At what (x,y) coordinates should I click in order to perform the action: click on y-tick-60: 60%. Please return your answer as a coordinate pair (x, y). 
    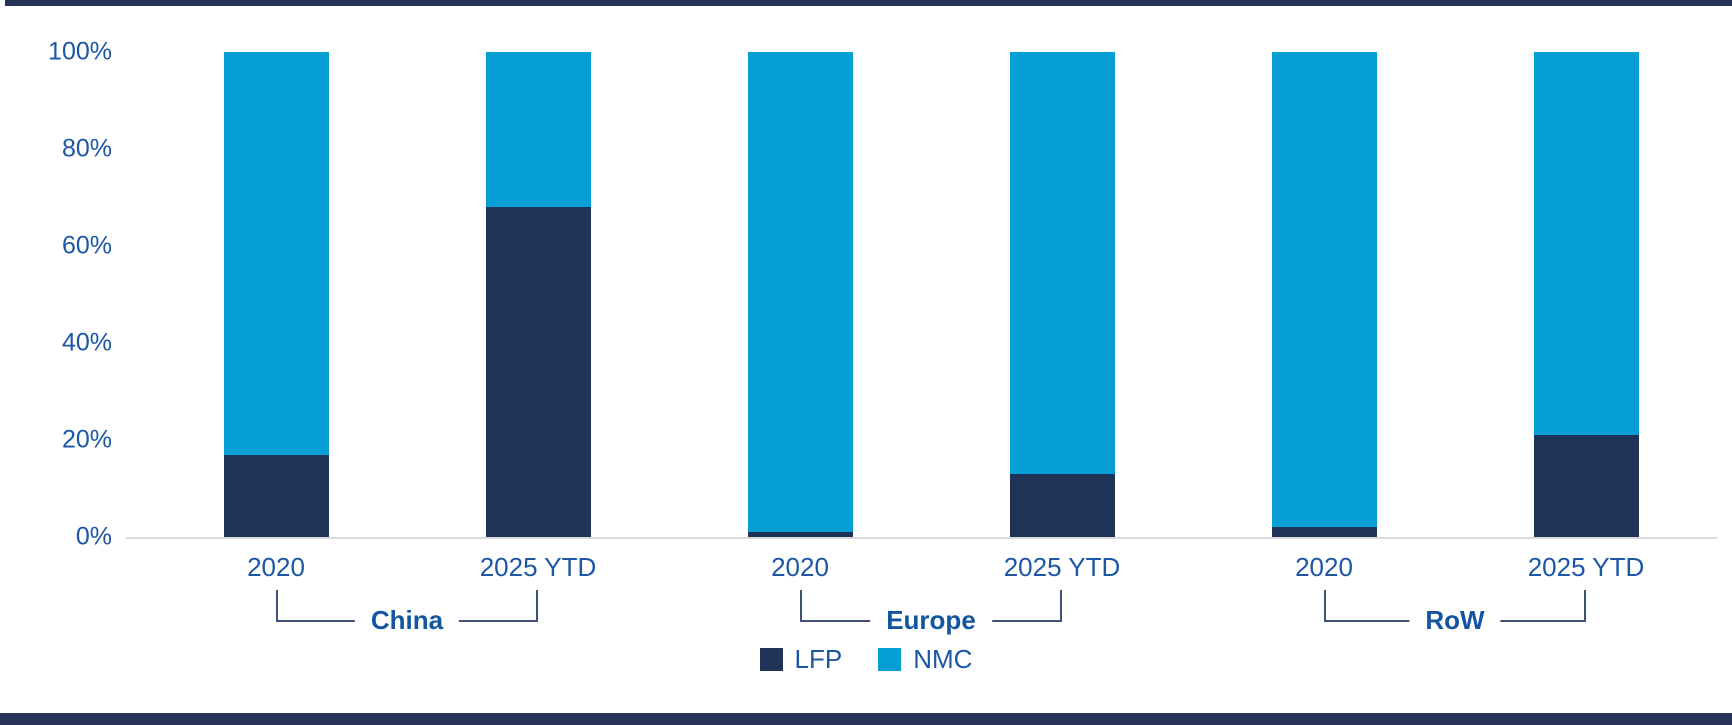
    Looking at the image, I should click on (86, 245).